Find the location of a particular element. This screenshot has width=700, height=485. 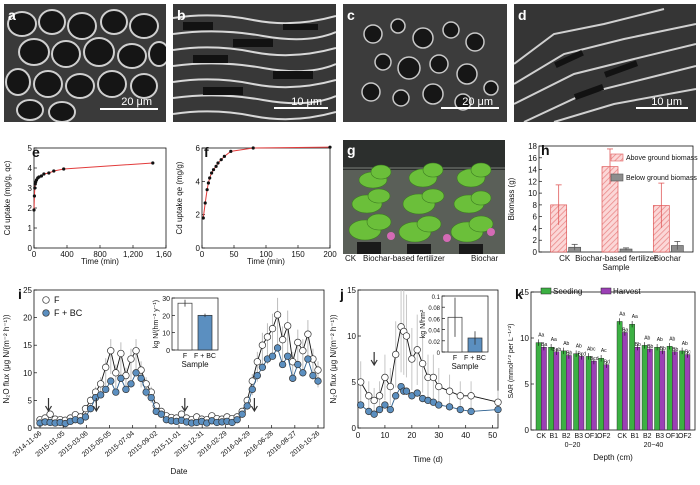

chart-j-xtick-label: 0 is located at coordinates (358, 435).